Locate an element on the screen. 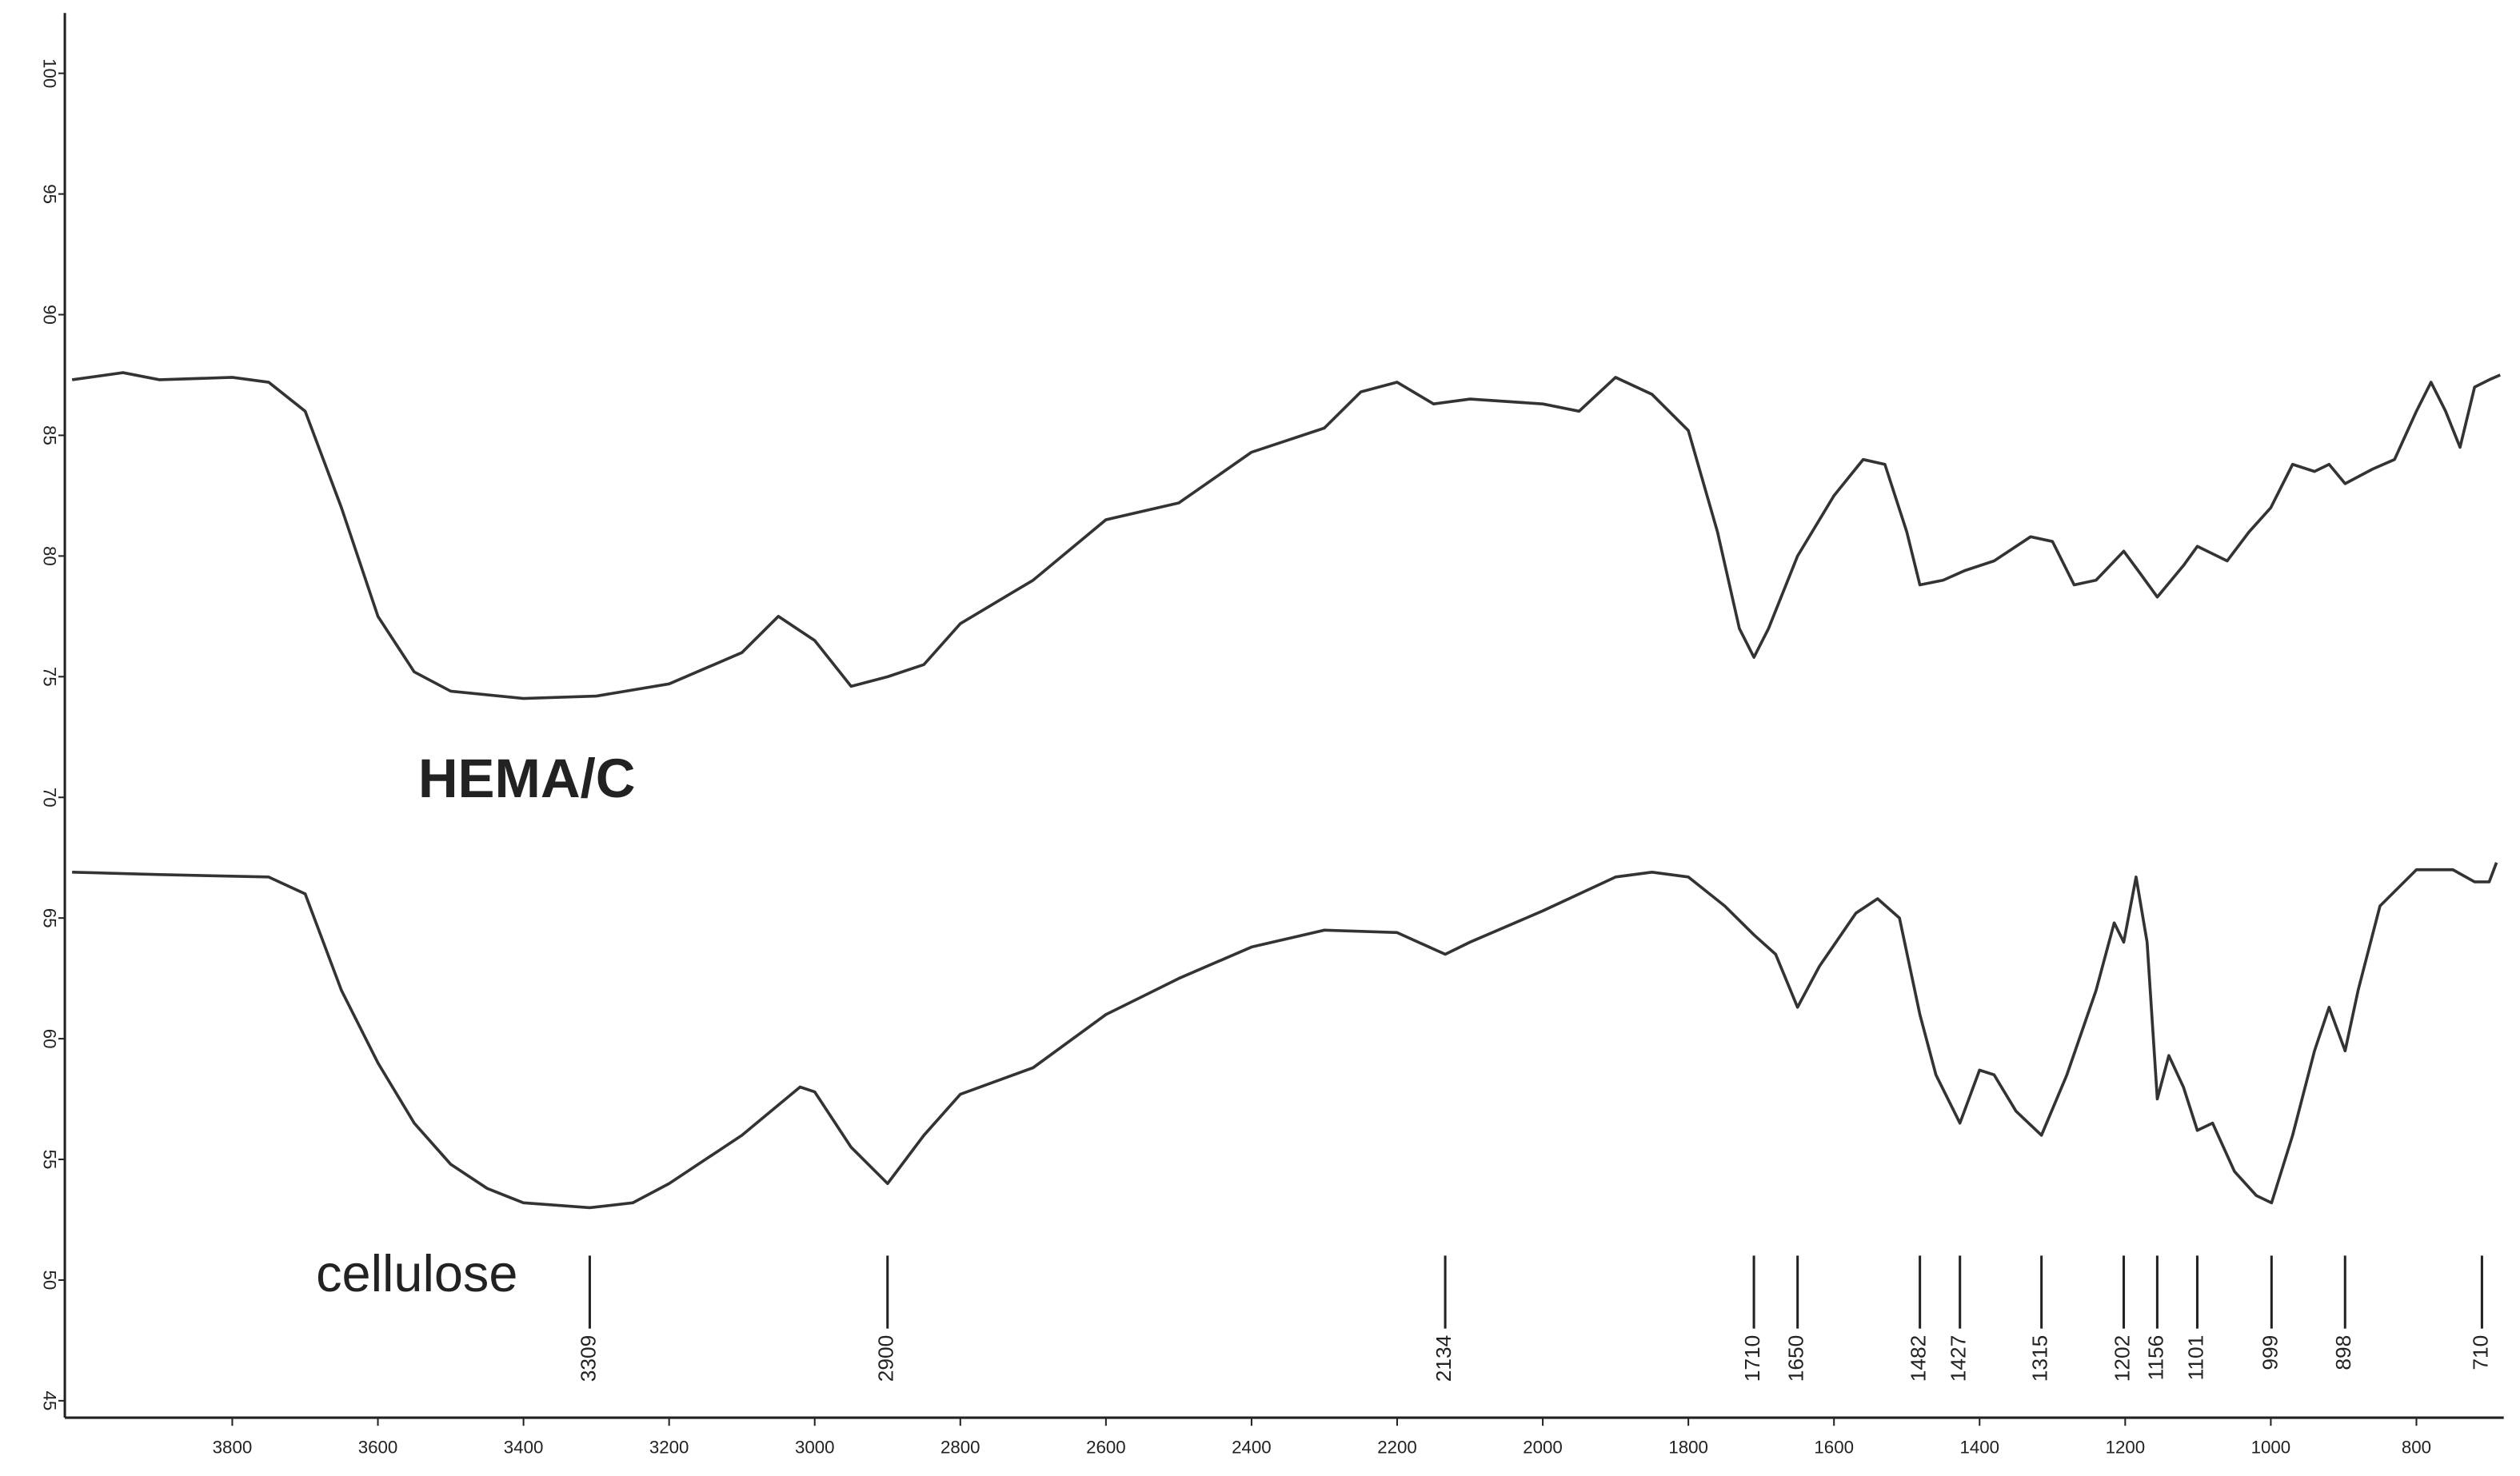 The width and height of the screenshot is (2520, 1476). y-tick-label: 80 is located at coordinates (50, 556).